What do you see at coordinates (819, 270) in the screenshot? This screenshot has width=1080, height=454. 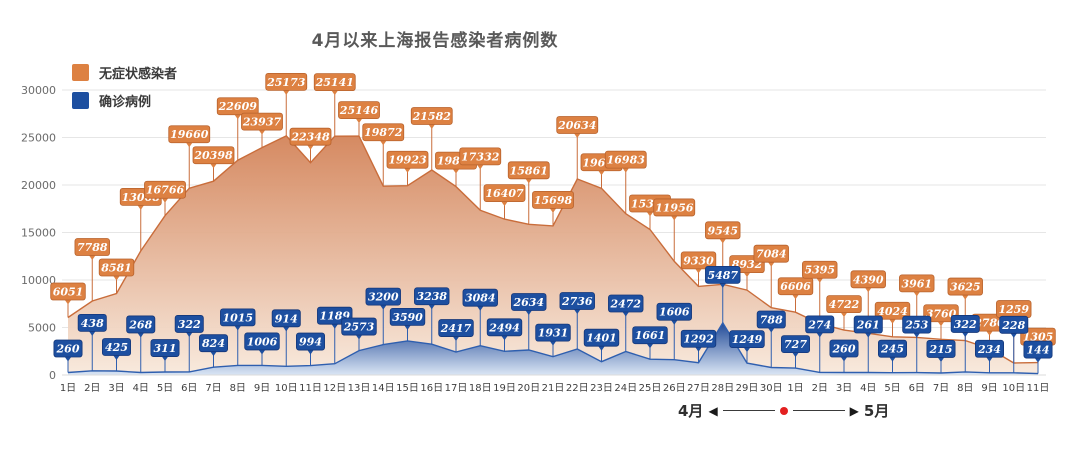 I see `data-label-asymptomatic-text: 5395` at bounding box center [819, 270].